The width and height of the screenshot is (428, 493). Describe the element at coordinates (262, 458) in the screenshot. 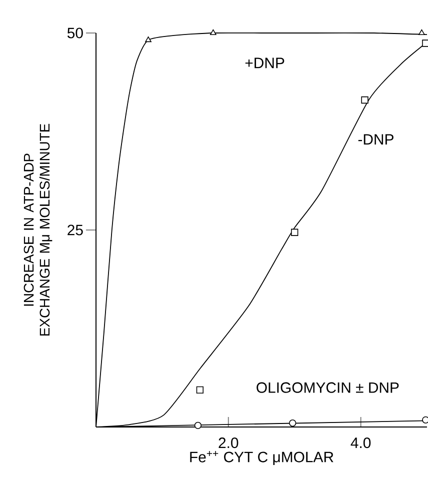

I see `x-axis-title: Fe$^{++}$ CYT C μMOLAR` at that location.